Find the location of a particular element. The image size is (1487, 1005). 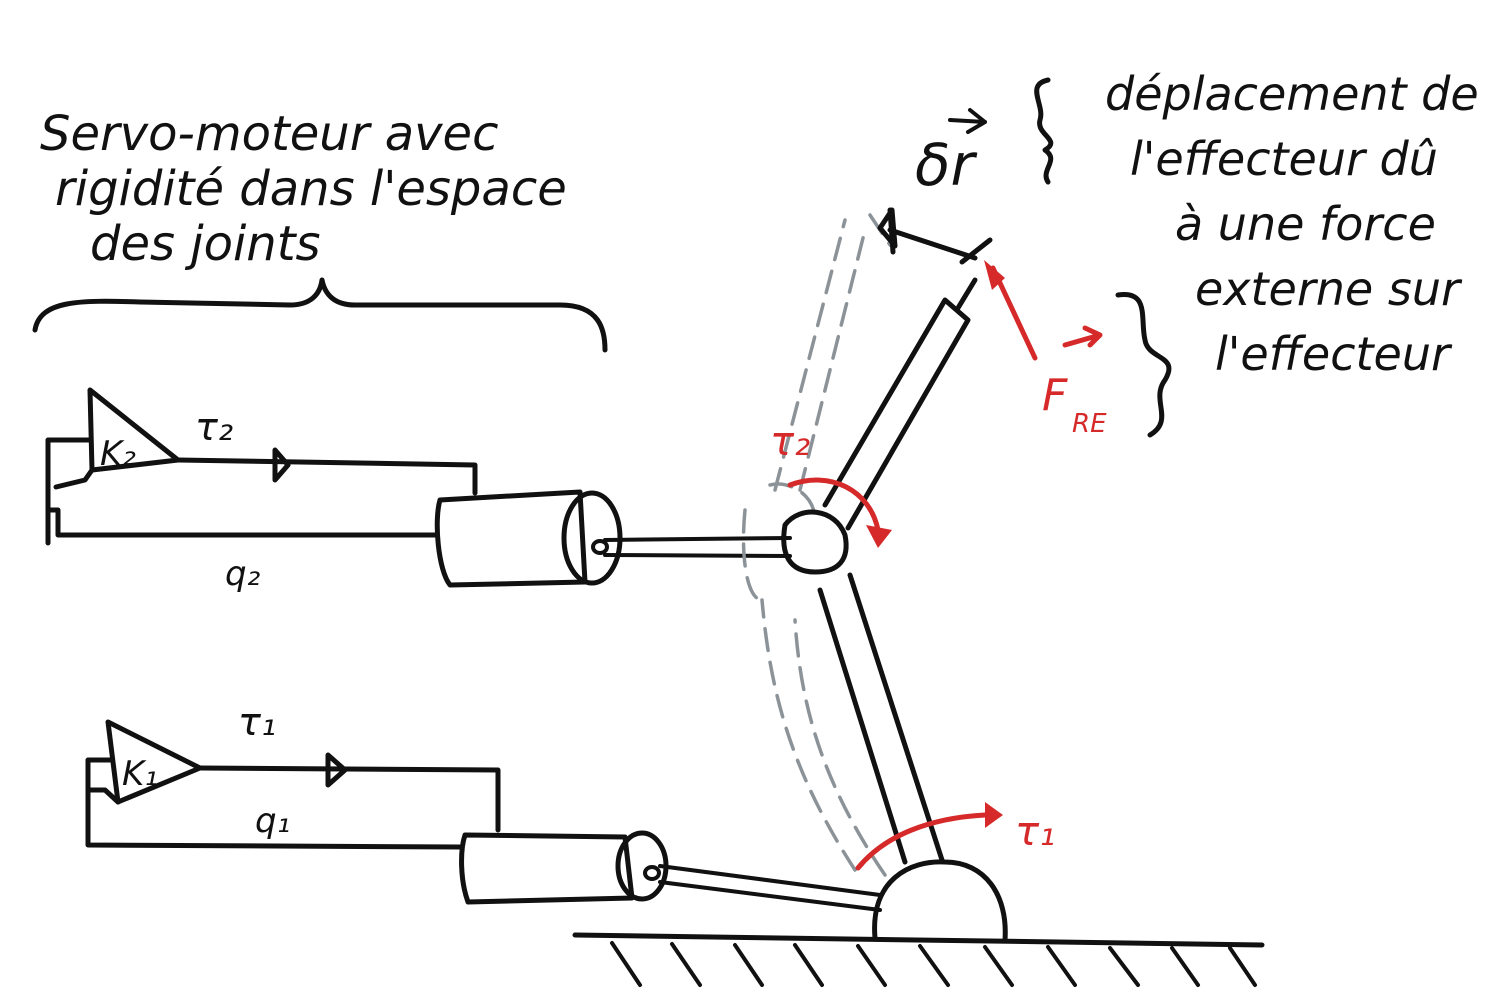

servo-2-loop: K₂ τ₂ q₂ is located at coordinates (418, 490).